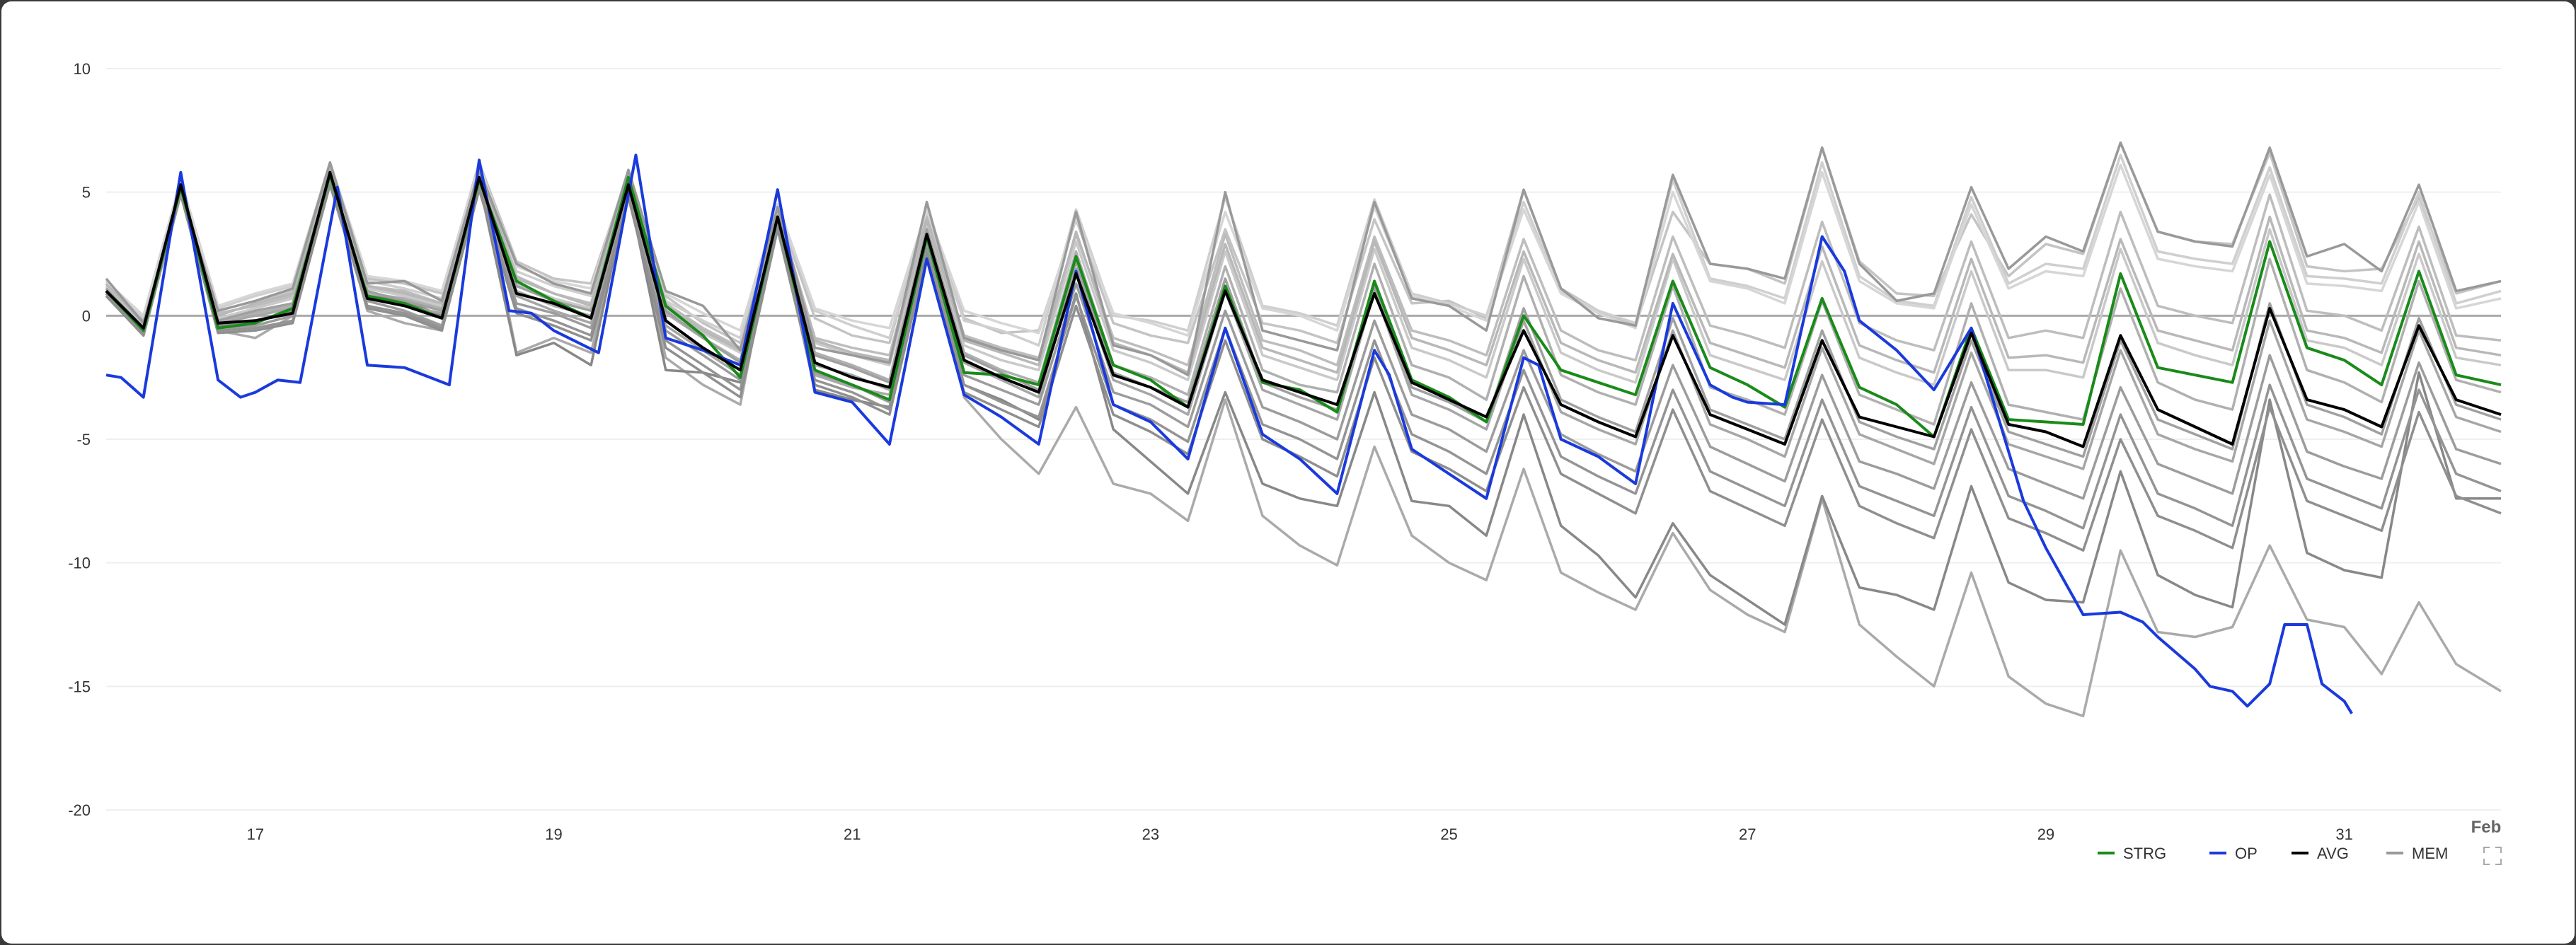 The width and height of the screenshot is (2576, 945). Describe the element at coordinates (2492, 856) in the screenshot. I see `fullscreen-icon` at that location.